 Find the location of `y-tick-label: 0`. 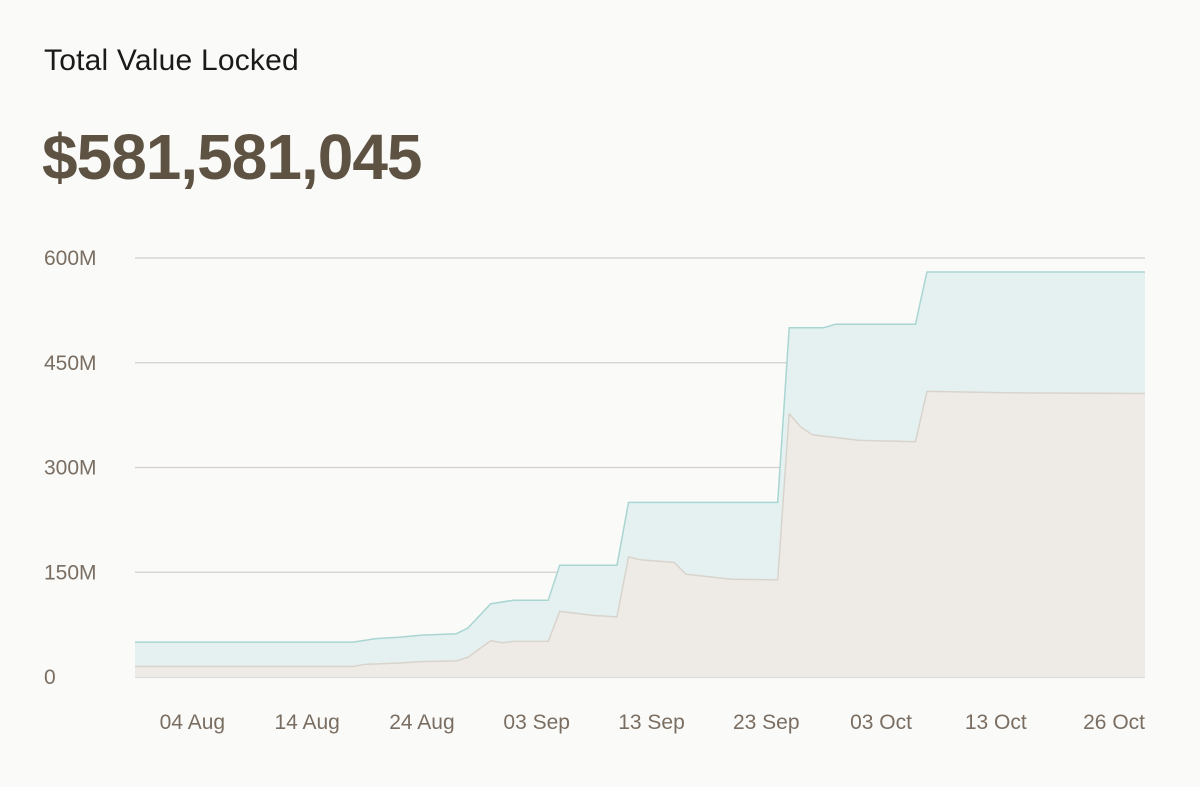

y-tick-label: 0 is located at coordinates (50, 677).